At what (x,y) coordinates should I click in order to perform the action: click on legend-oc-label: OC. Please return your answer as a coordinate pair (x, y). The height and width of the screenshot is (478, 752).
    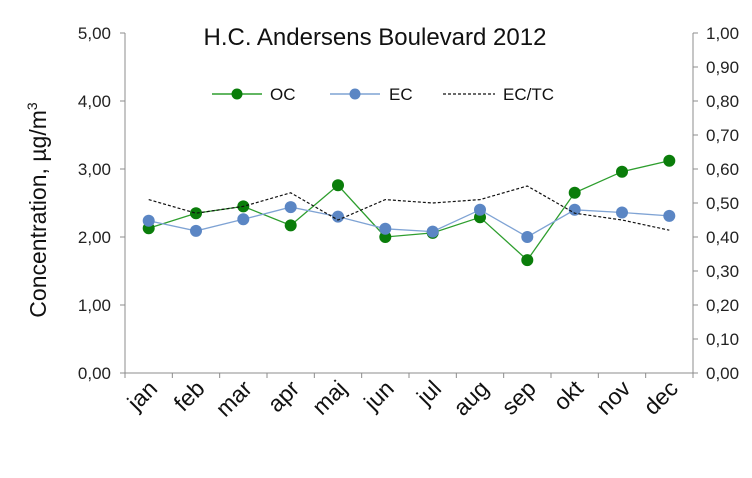
    Looking at the image, I should click on (283, 94).